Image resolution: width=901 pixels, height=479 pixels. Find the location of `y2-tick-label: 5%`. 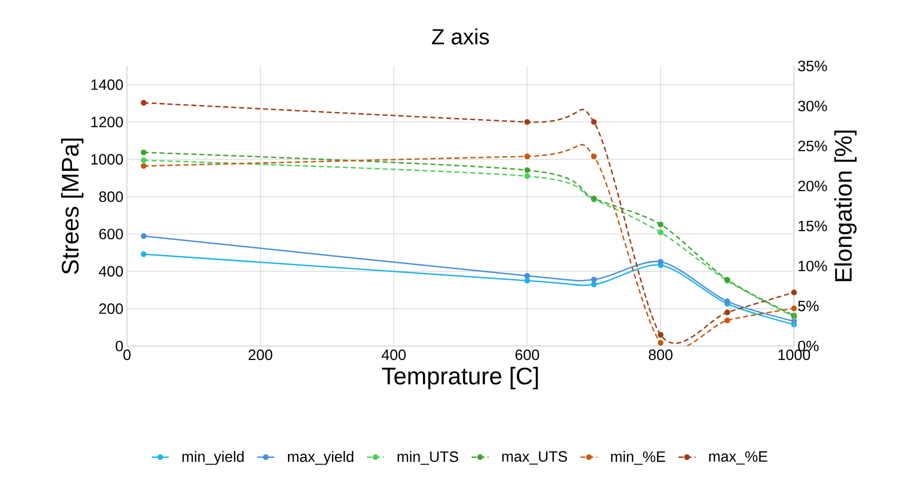

y2-tick-label: 5% is located at coordinates (808, 306).